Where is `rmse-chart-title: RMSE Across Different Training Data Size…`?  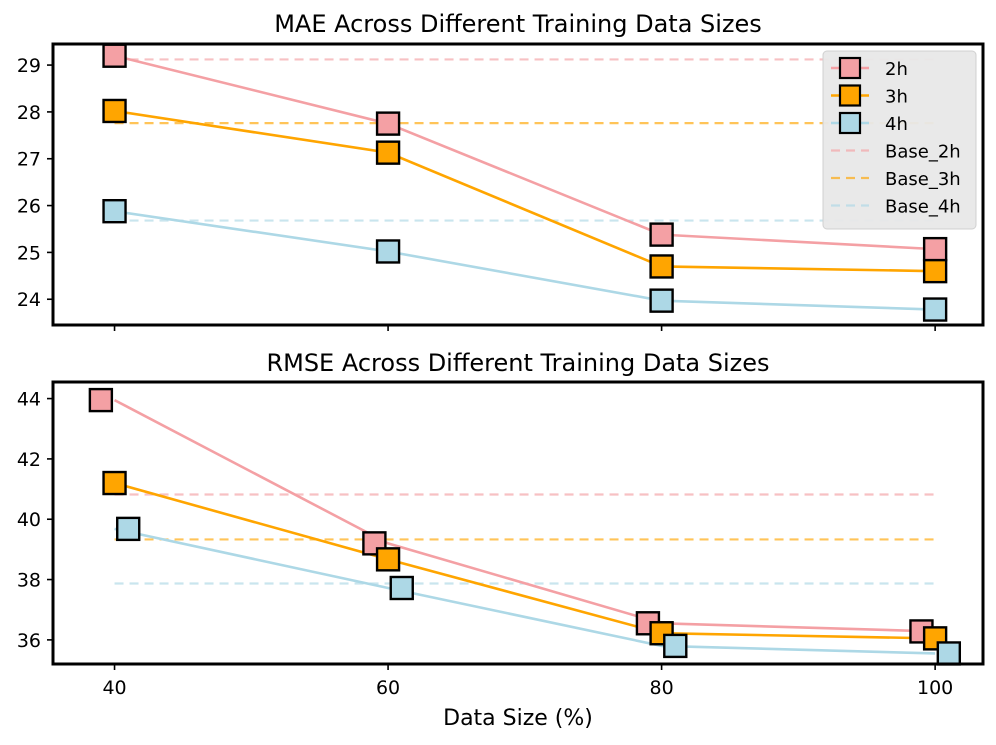 rmse-chart-title: RMSE Across Different Training Data Size… is located at coordinates (517, 363).